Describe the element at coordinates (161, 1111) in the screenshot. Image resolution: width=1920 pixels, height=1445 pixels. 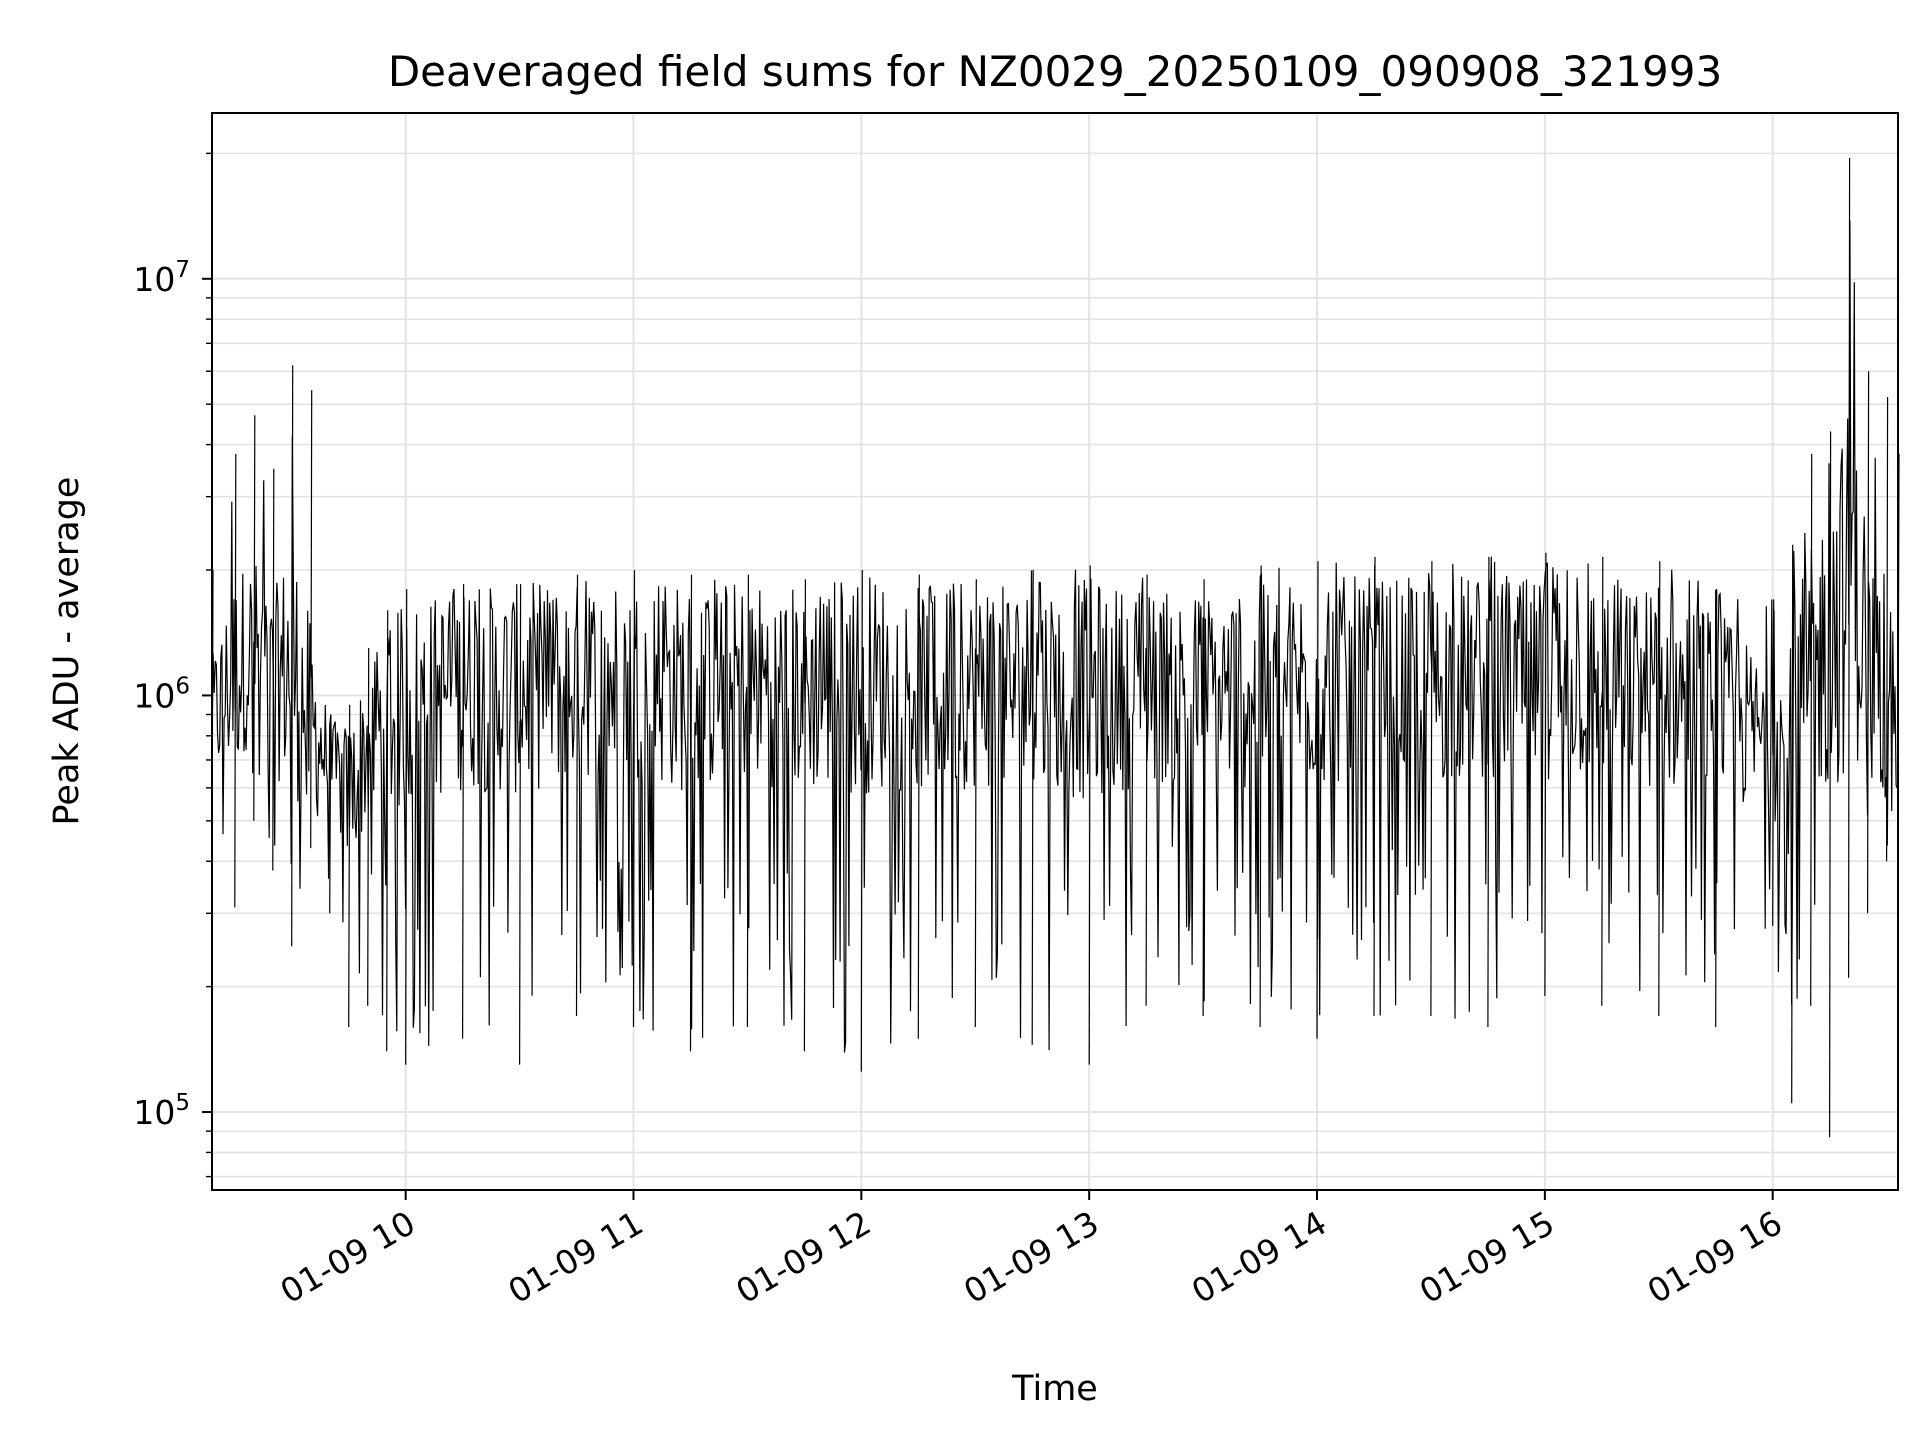
I see `y-tick-label: 105` at that location.